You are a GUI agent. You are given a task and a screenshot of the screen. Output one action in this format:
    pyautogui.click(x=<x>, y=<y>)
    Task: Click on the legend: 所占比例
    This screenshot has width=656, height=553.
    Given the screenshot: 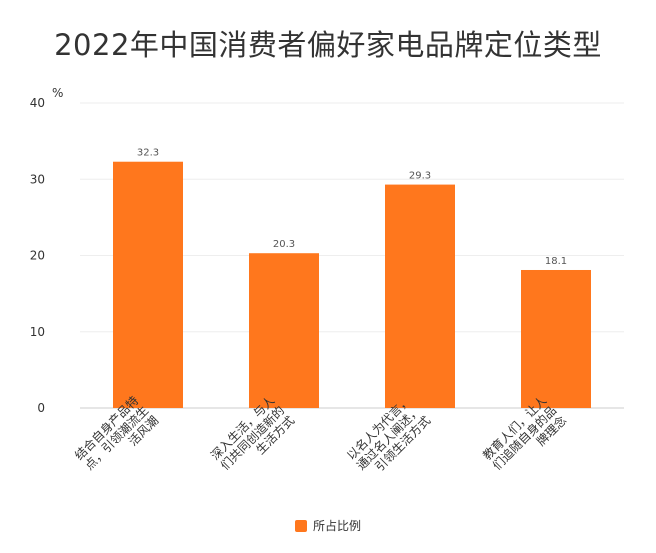 What is the action you would take?
    pyautogui.click(x=328, y=525)
    